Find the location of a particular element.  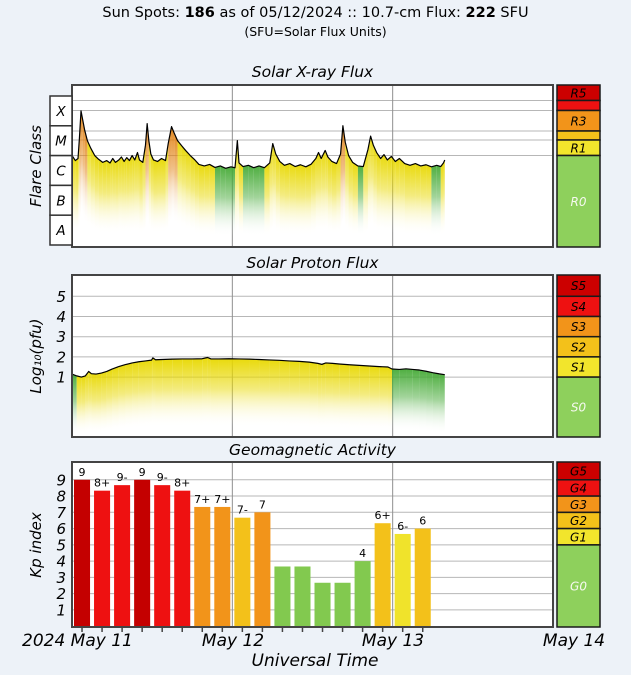

g-scale-label: G1 is located at coordinates (578, 537).